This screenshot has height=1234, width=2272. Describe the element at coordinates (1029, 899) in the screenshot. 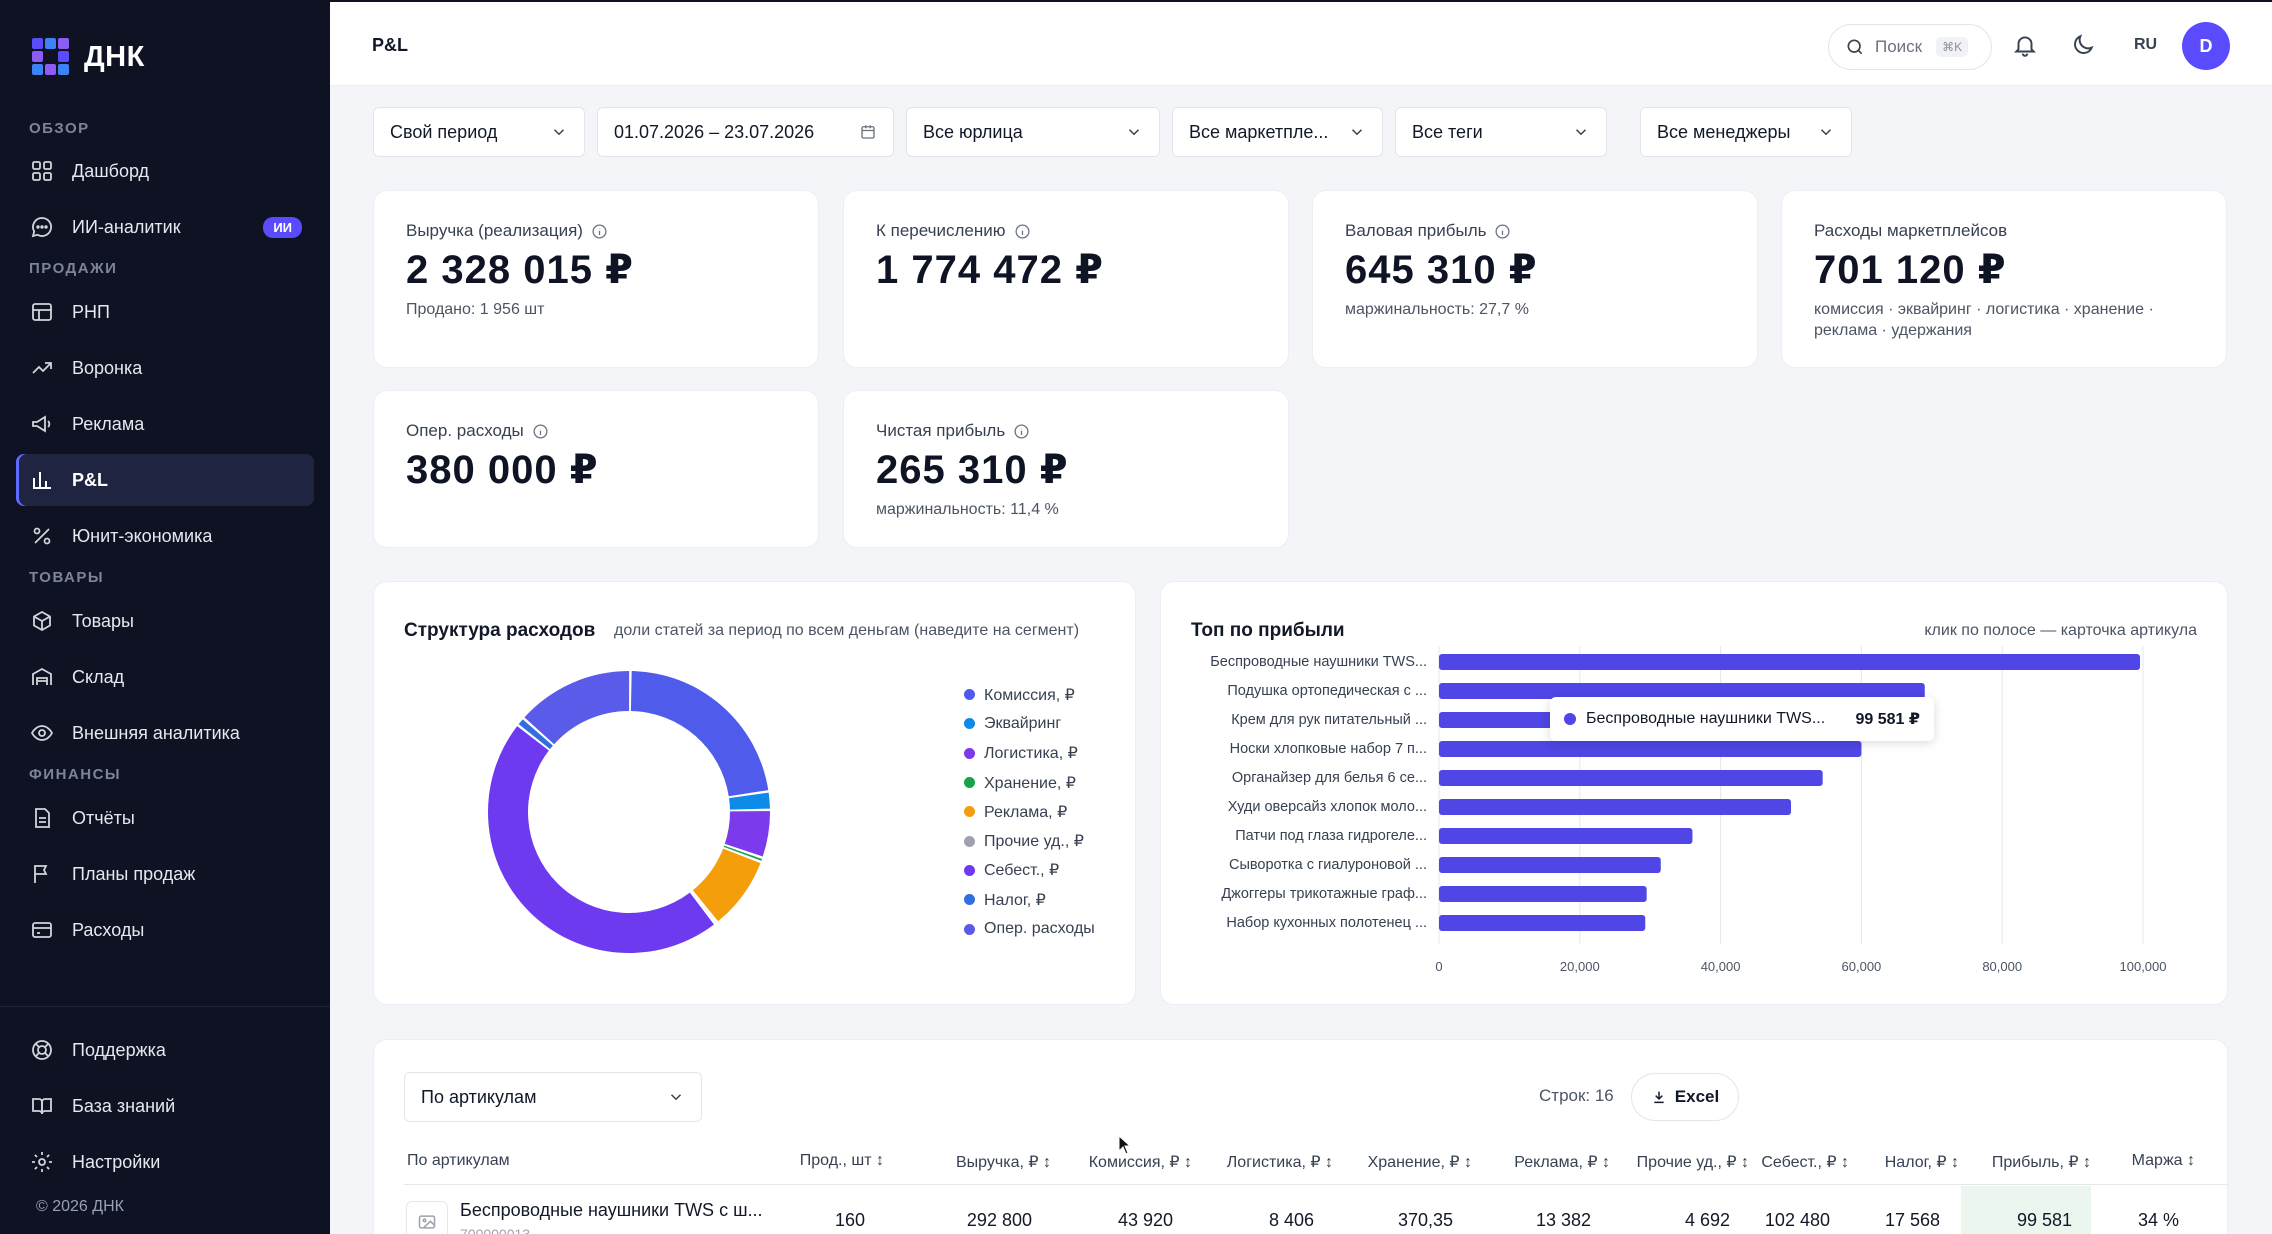

I see `legend-item: Налог, ₽` at that location.